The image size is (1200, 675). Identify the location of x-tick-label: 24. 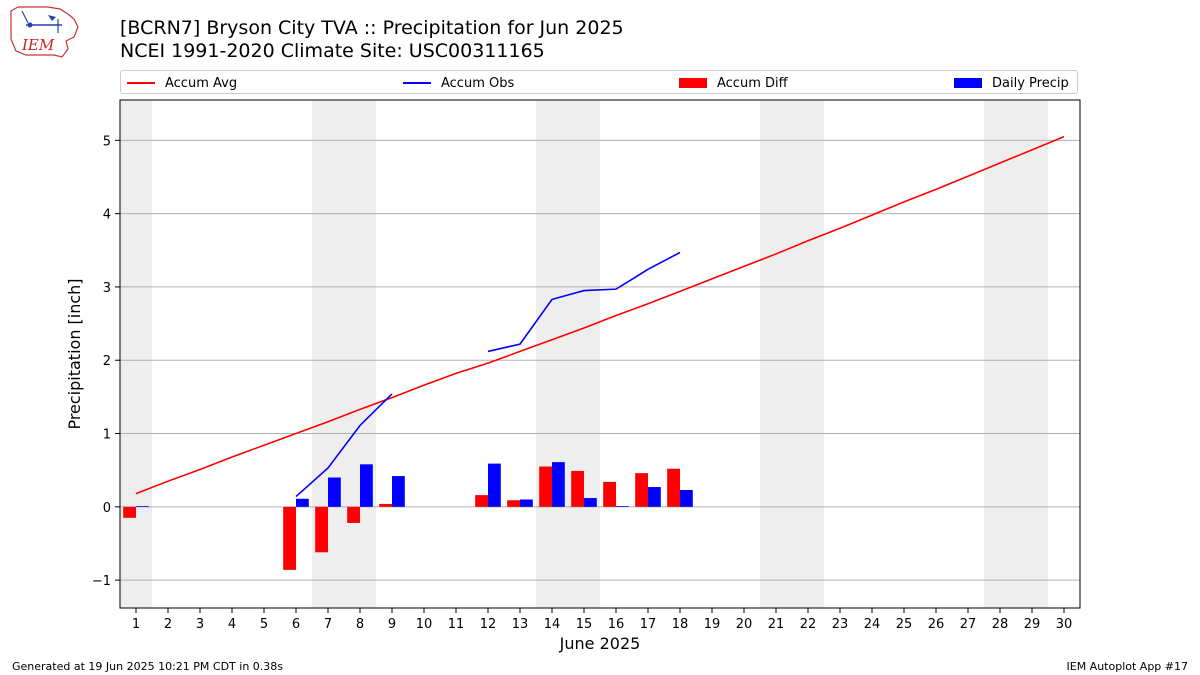
(872, 624).